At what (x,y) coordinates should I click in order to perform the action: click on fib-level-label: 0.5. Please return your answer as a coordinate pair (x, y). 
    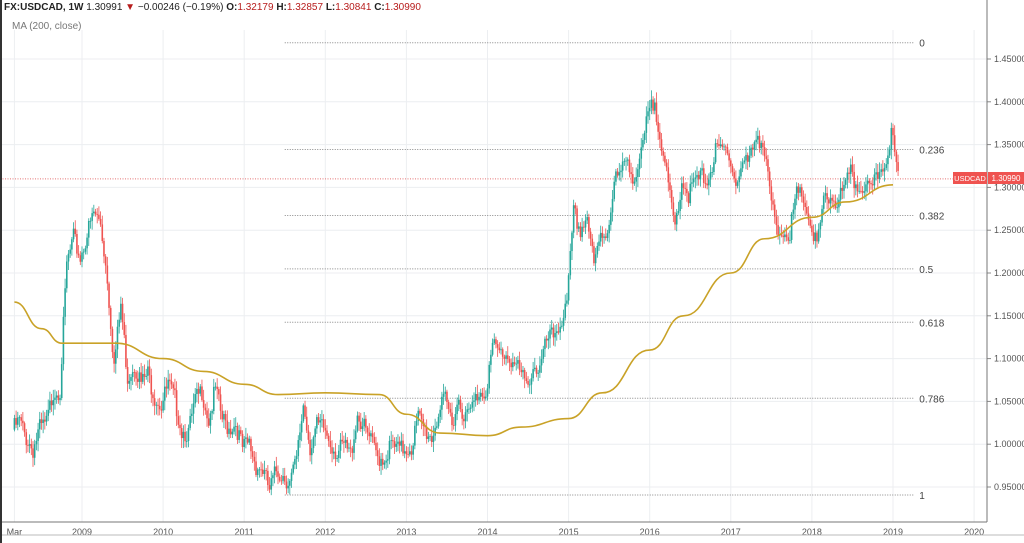
    Looking at the image, I should click on (926, 270).